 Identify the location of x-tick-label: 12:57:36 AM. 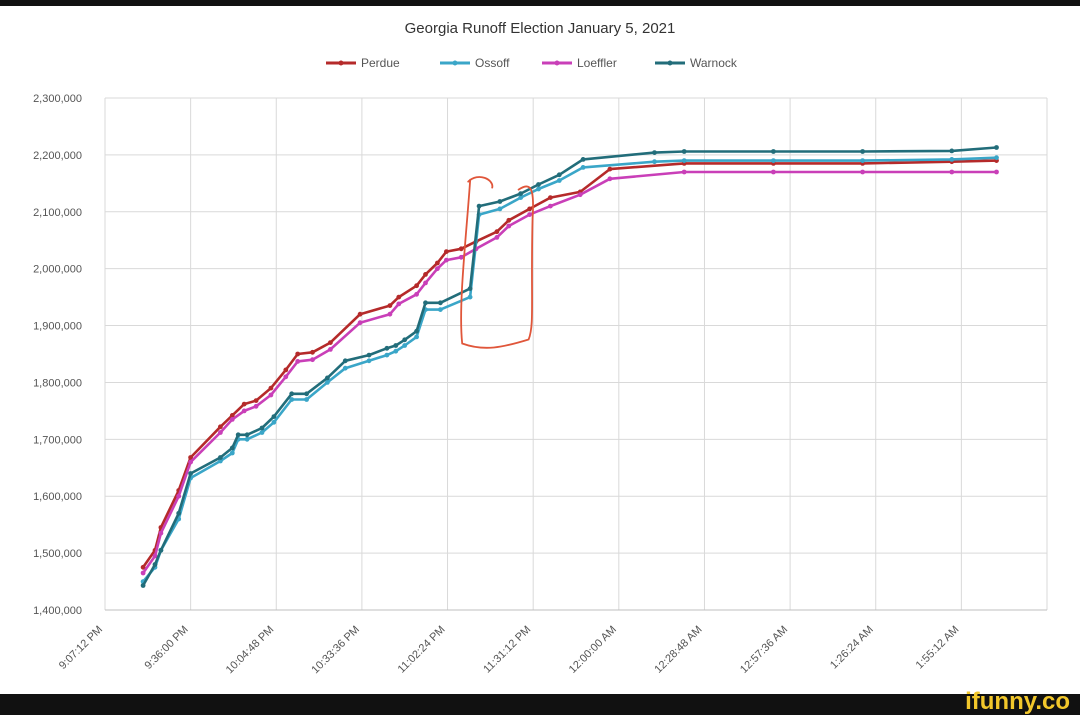
(764, 650).